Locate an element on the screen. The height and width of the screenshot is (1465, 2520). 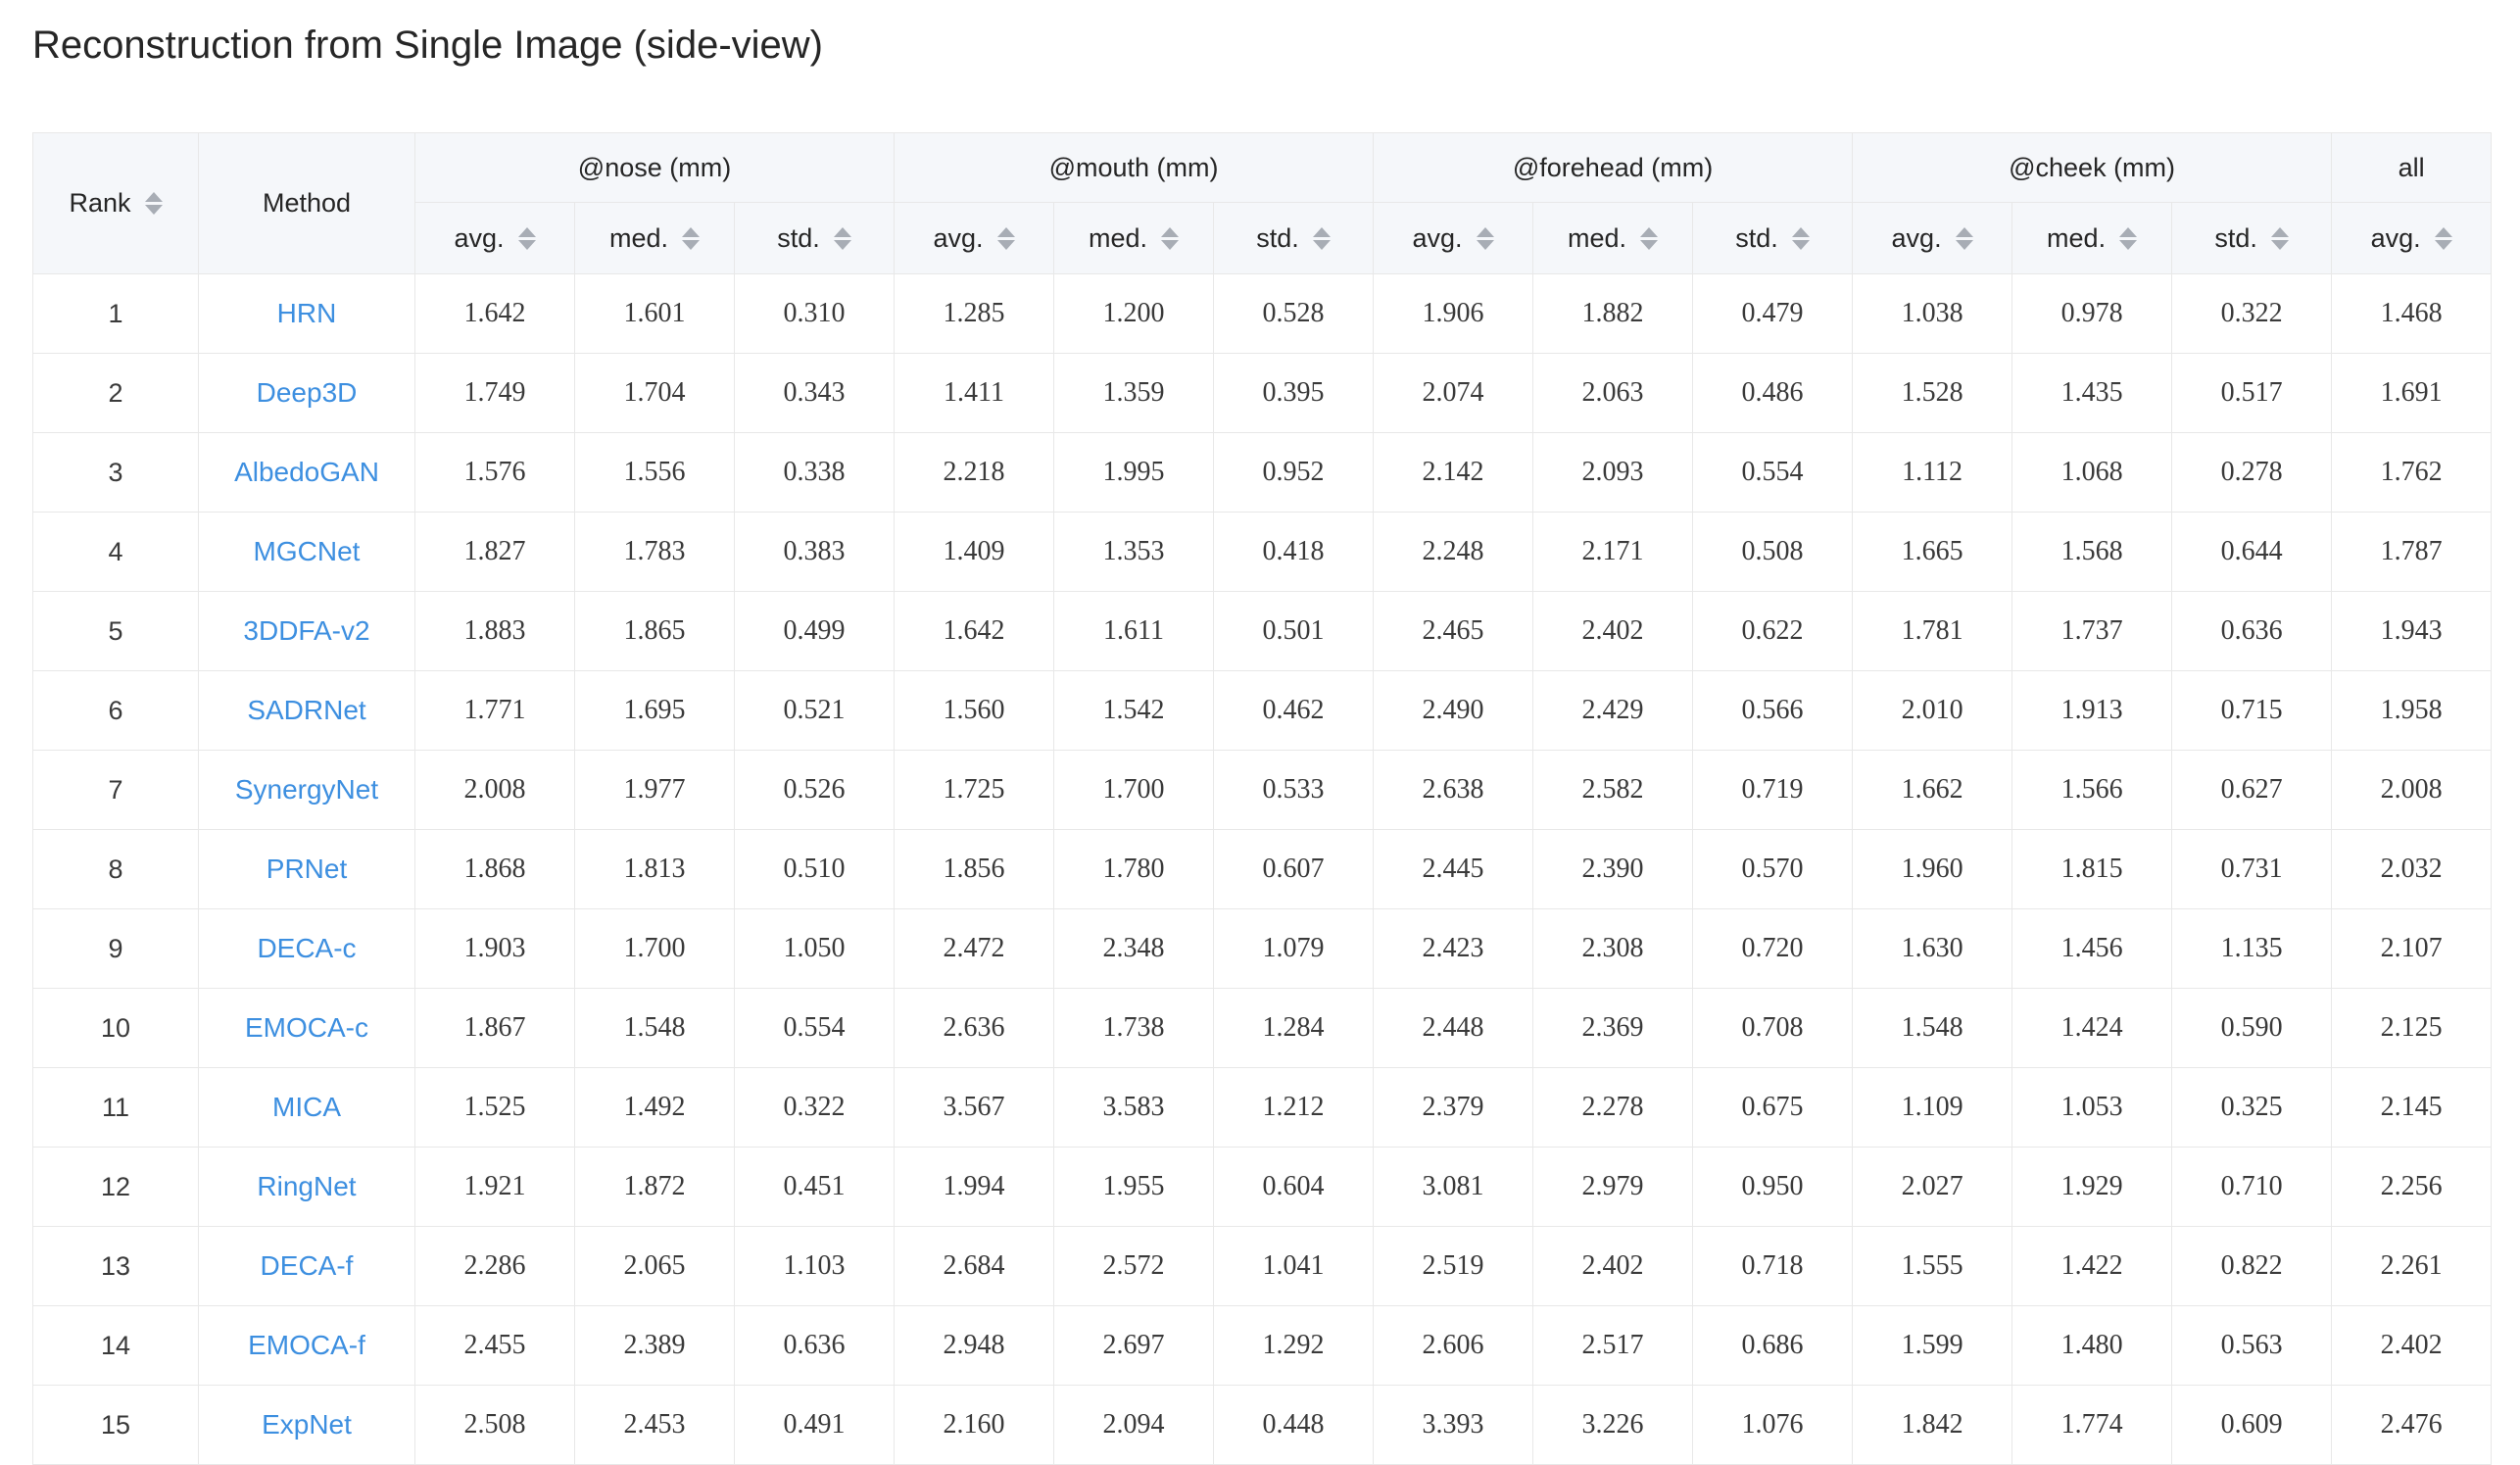
rank-cell: 12 is located at coordinates (115, 1187).